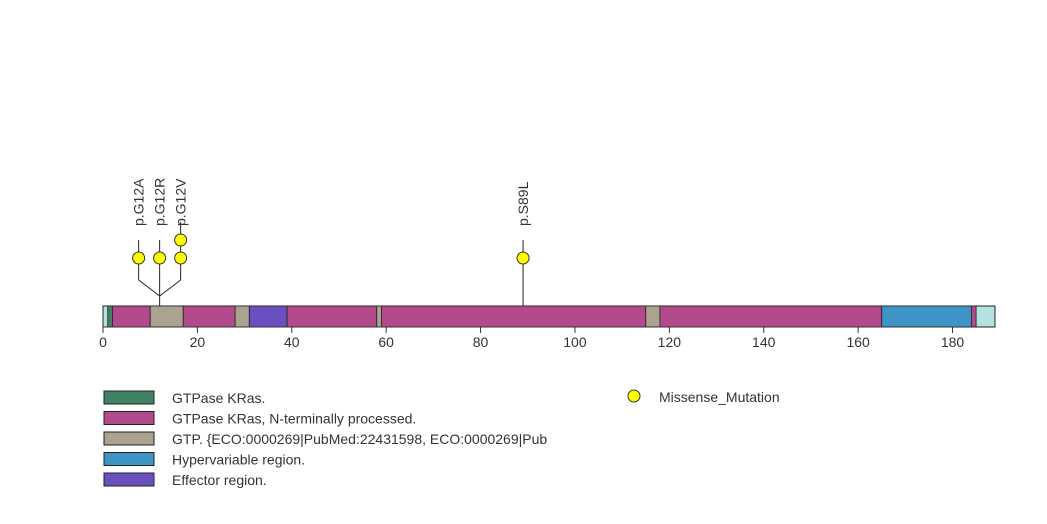 Image resolution: width=1047 pixels, height=524 pixels. Describe the element at coordinates (198, 342) in the screenshot. I see `x-tick-label-20: 20` at that location.